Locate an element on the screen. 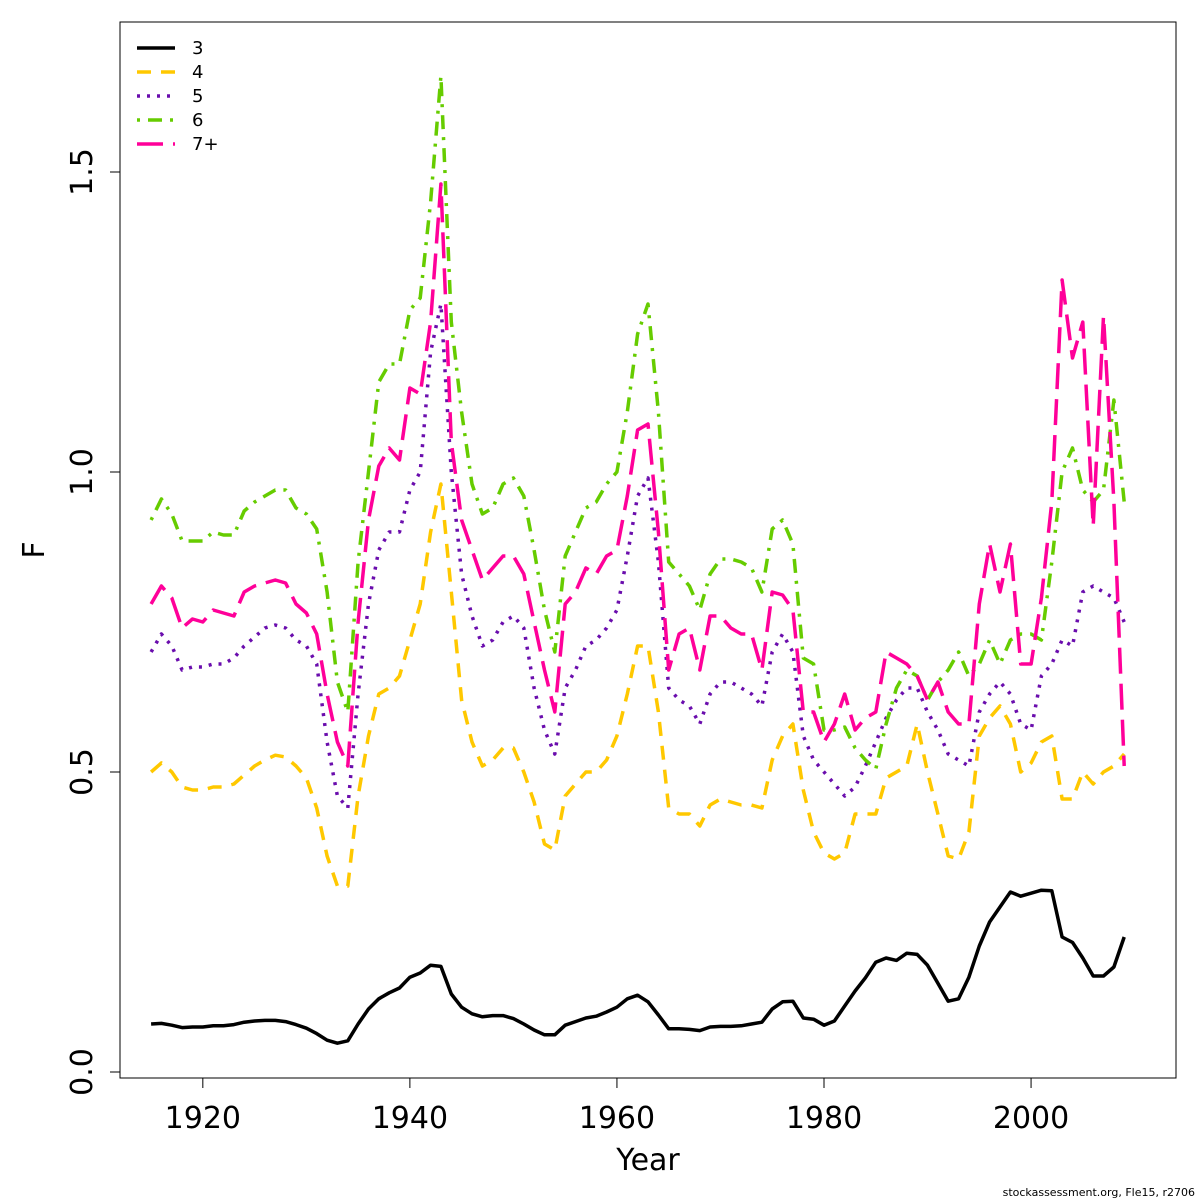 The image size is (1200, 1200). x-tick-label: 1960 is located at coordinates (617, 1118).